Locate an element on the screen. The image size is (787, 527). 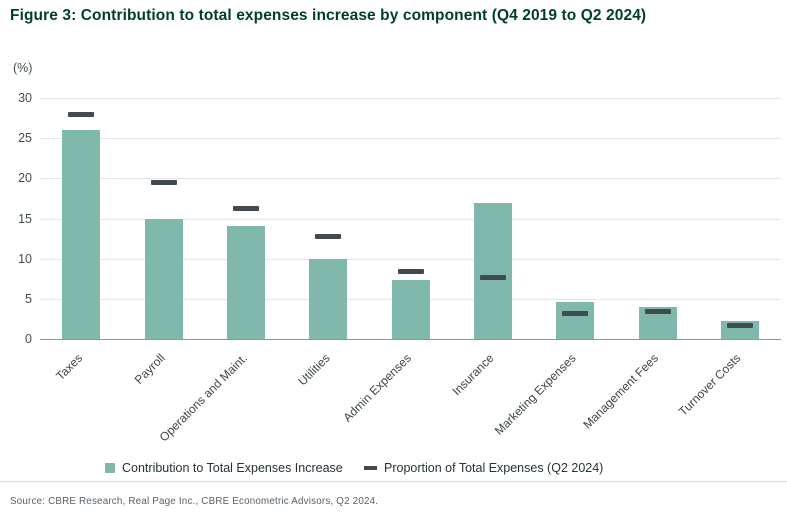
footer-divider is located at coordinates (393, 481).